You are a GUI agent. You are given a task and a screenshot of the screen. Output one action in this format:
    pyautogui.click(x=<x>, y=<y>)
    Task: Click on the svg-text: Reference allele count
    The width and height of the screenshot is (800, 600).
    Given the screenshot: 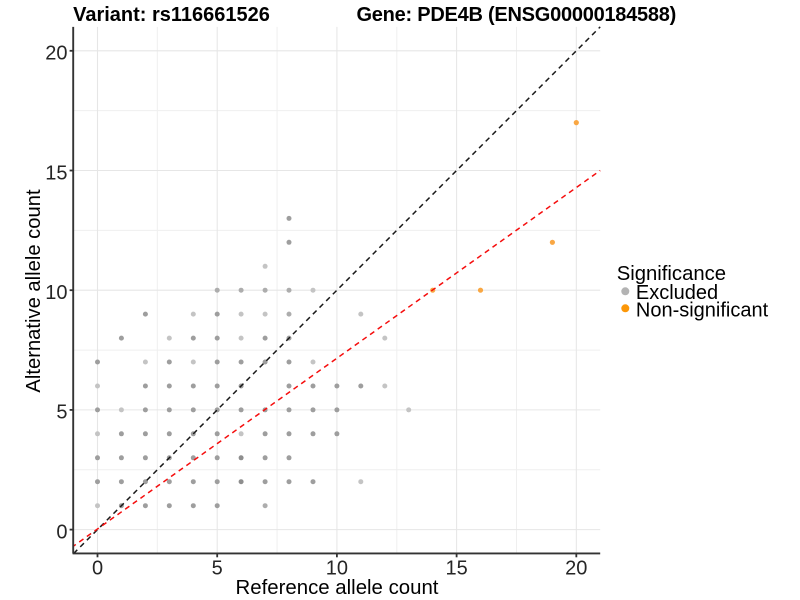 What is the action you would take?
    pyautogui.click(x=337, y=588)
    